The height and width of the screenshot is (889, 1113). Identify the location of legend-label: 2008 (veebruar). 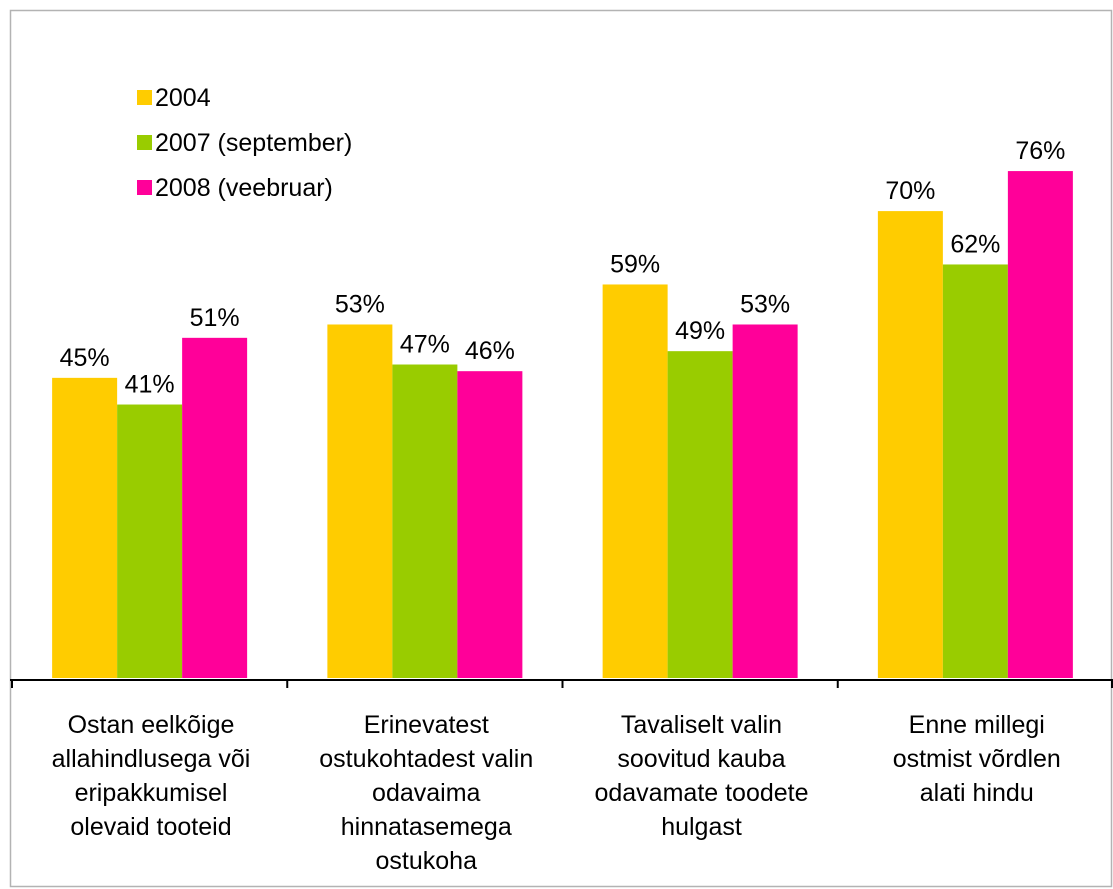
(244, 188).